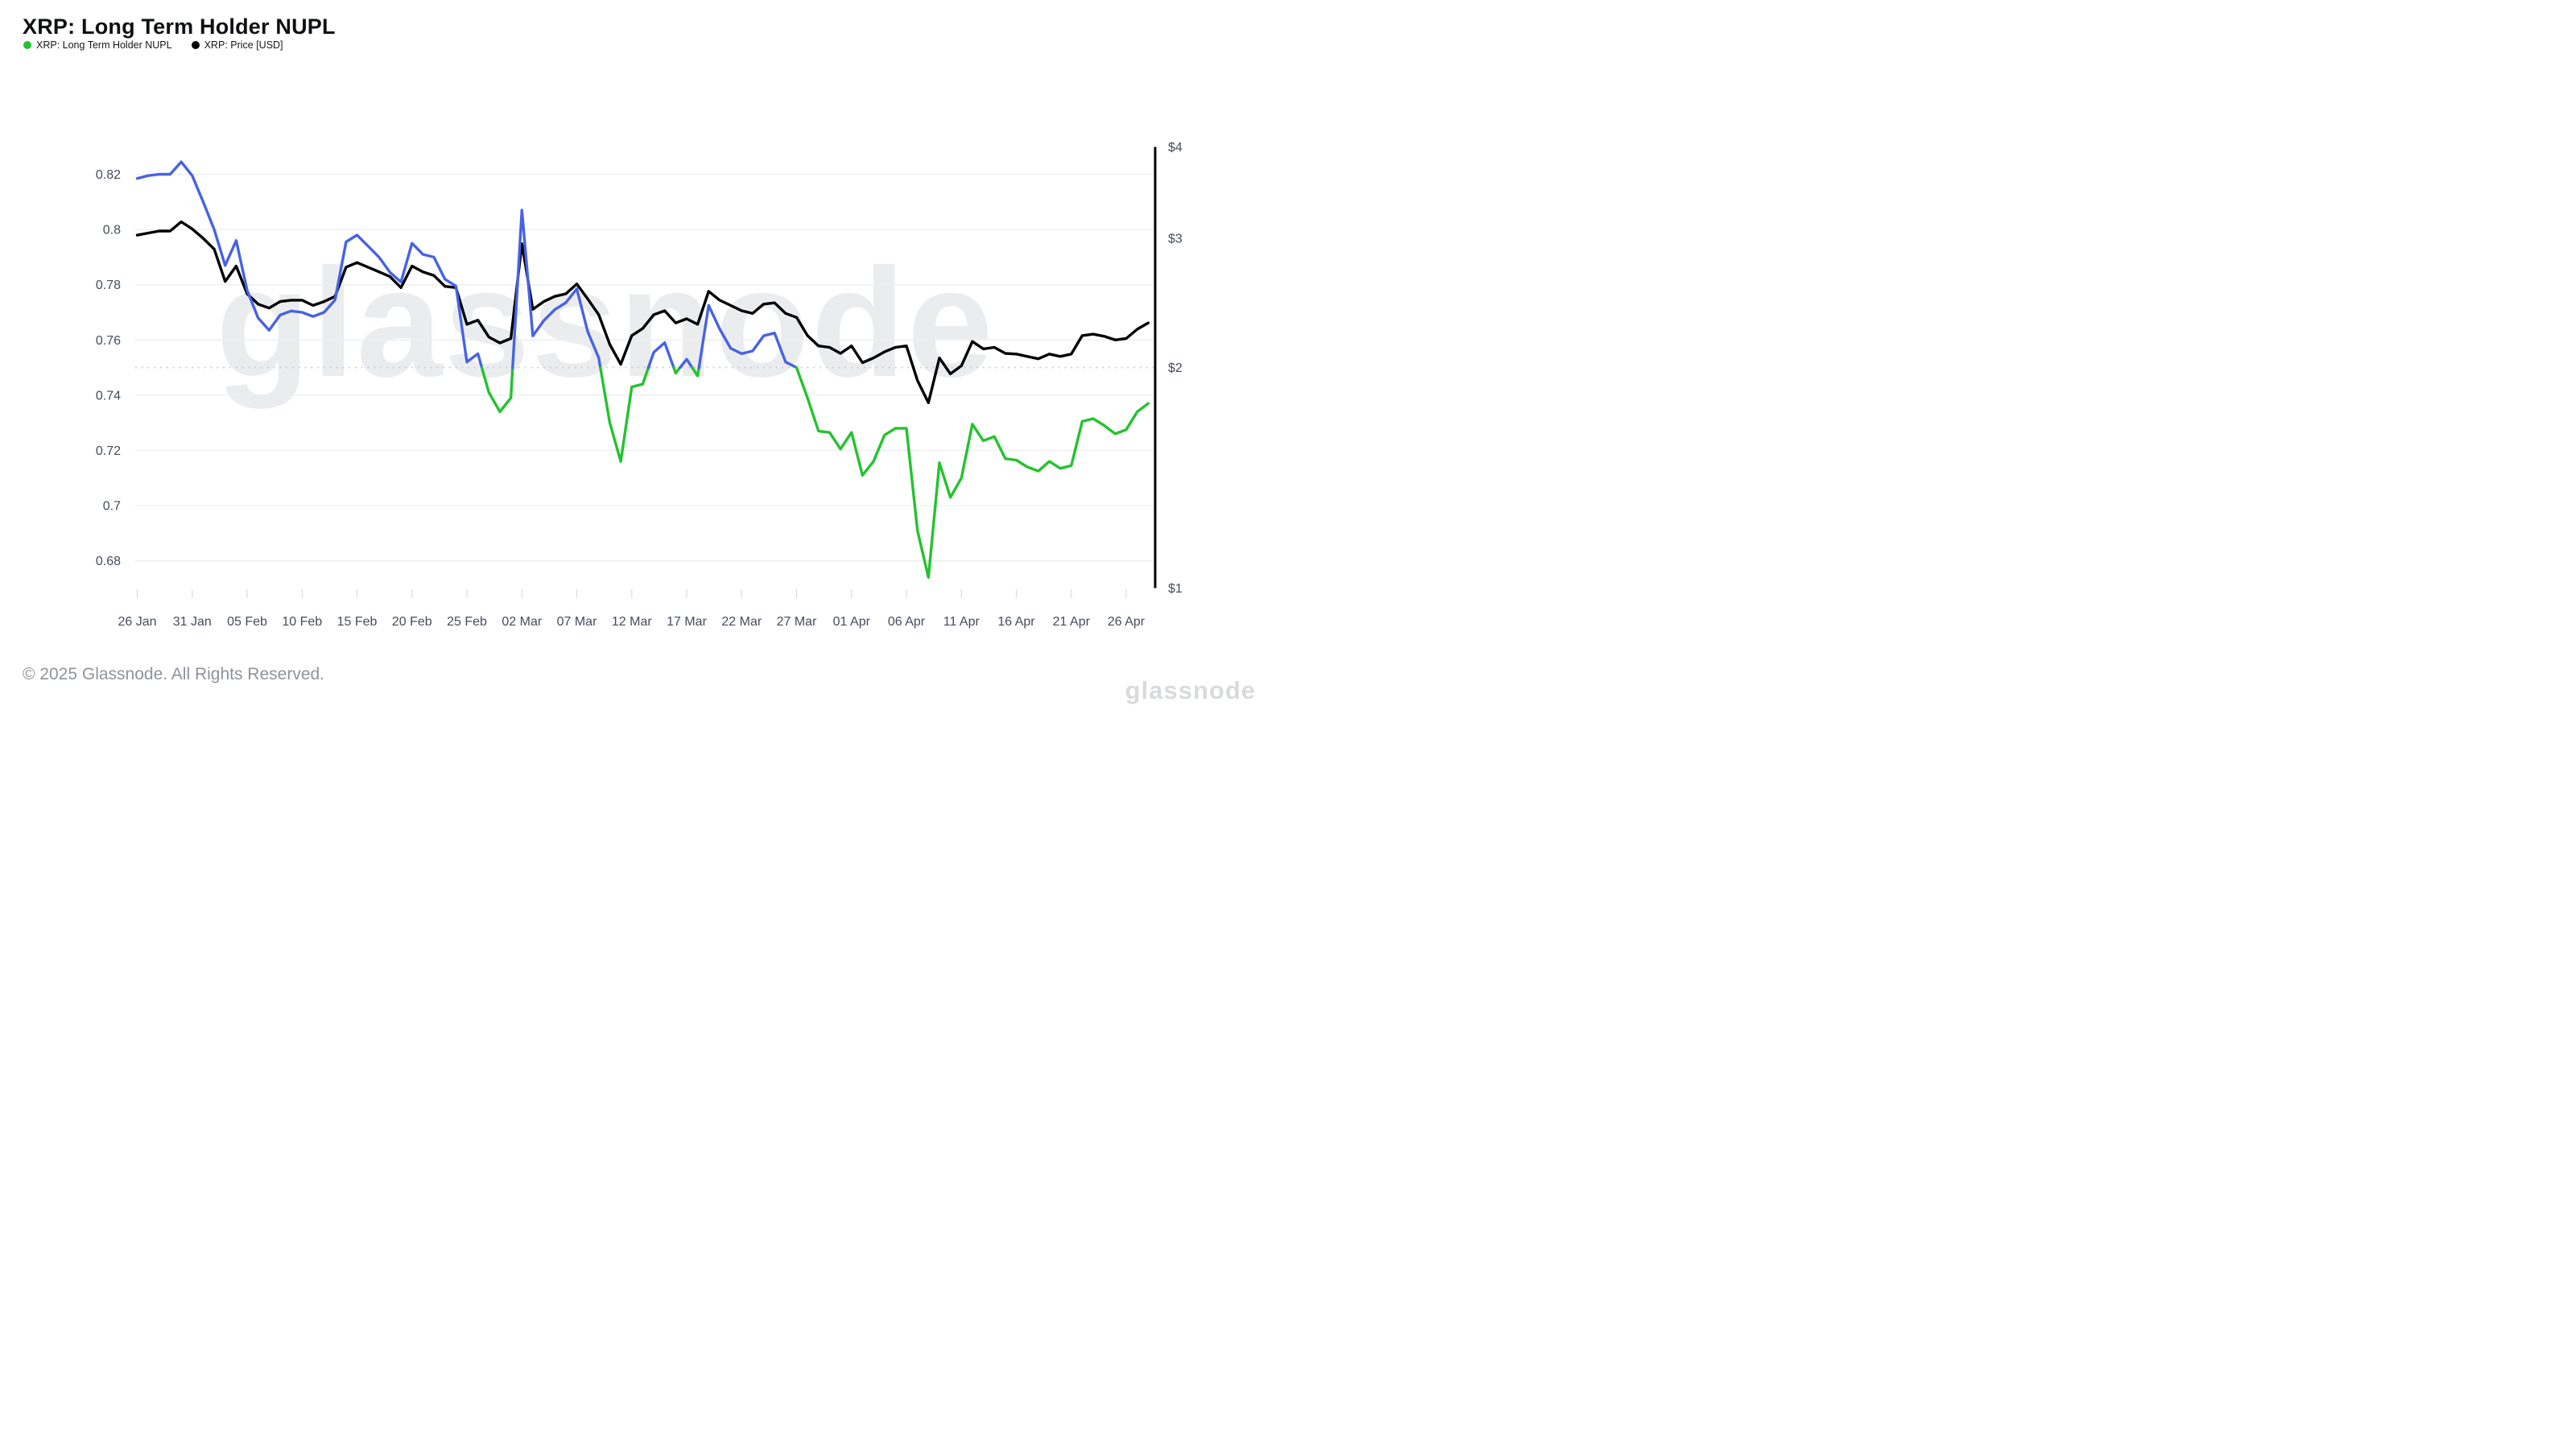 This screenshot has width=2576, height=1449. I want to click on y-axis-tick-label: 0.68, so click(108, 561).